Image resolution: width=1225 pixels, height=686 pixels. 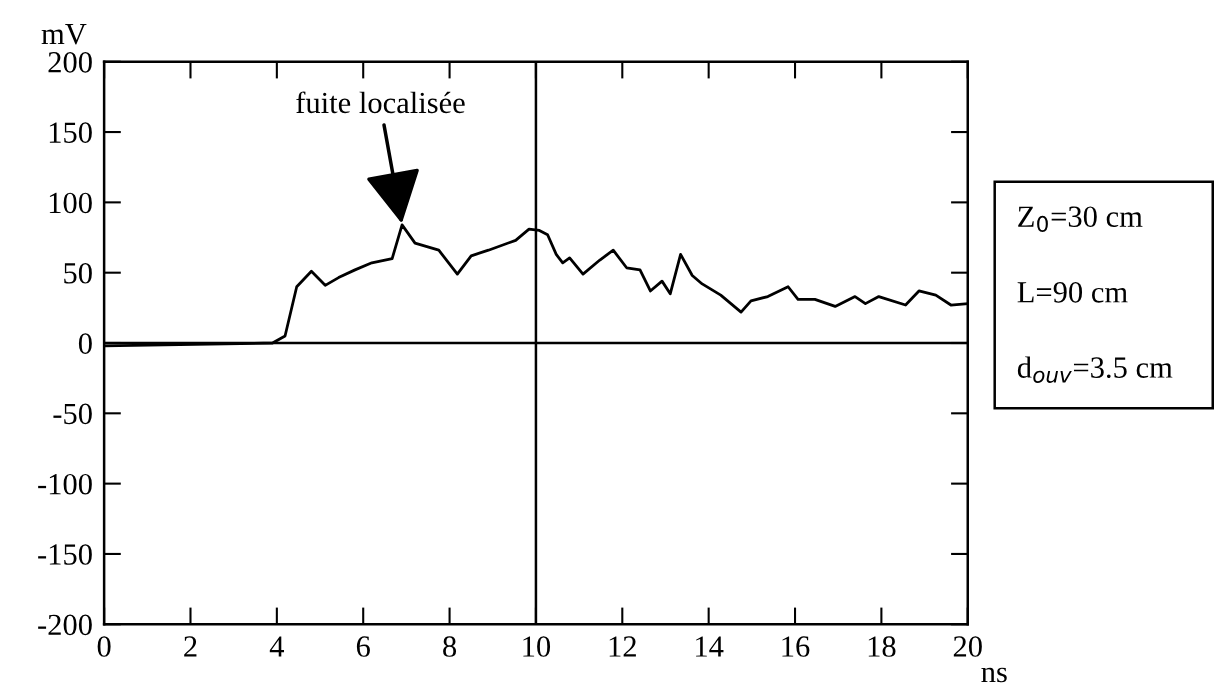 What do you see at coordinates (78, 273) in the screenshot?
I see `y-tick-label: 50` at bounding box center [78, 273].